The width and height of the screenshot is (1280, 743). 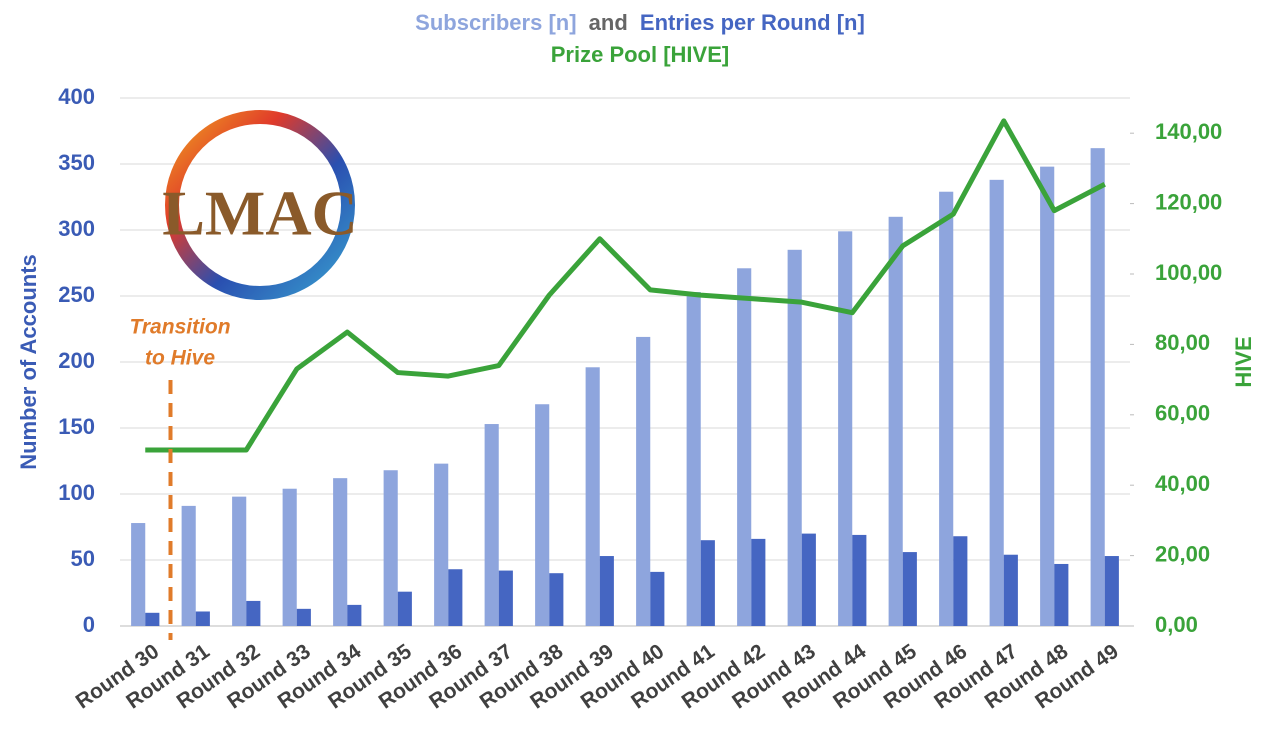 What do you see at coordinates (1182, 413) in the screenshot?
I see `y2-tick-label: 60,00` at bounding box center [1182, 413].